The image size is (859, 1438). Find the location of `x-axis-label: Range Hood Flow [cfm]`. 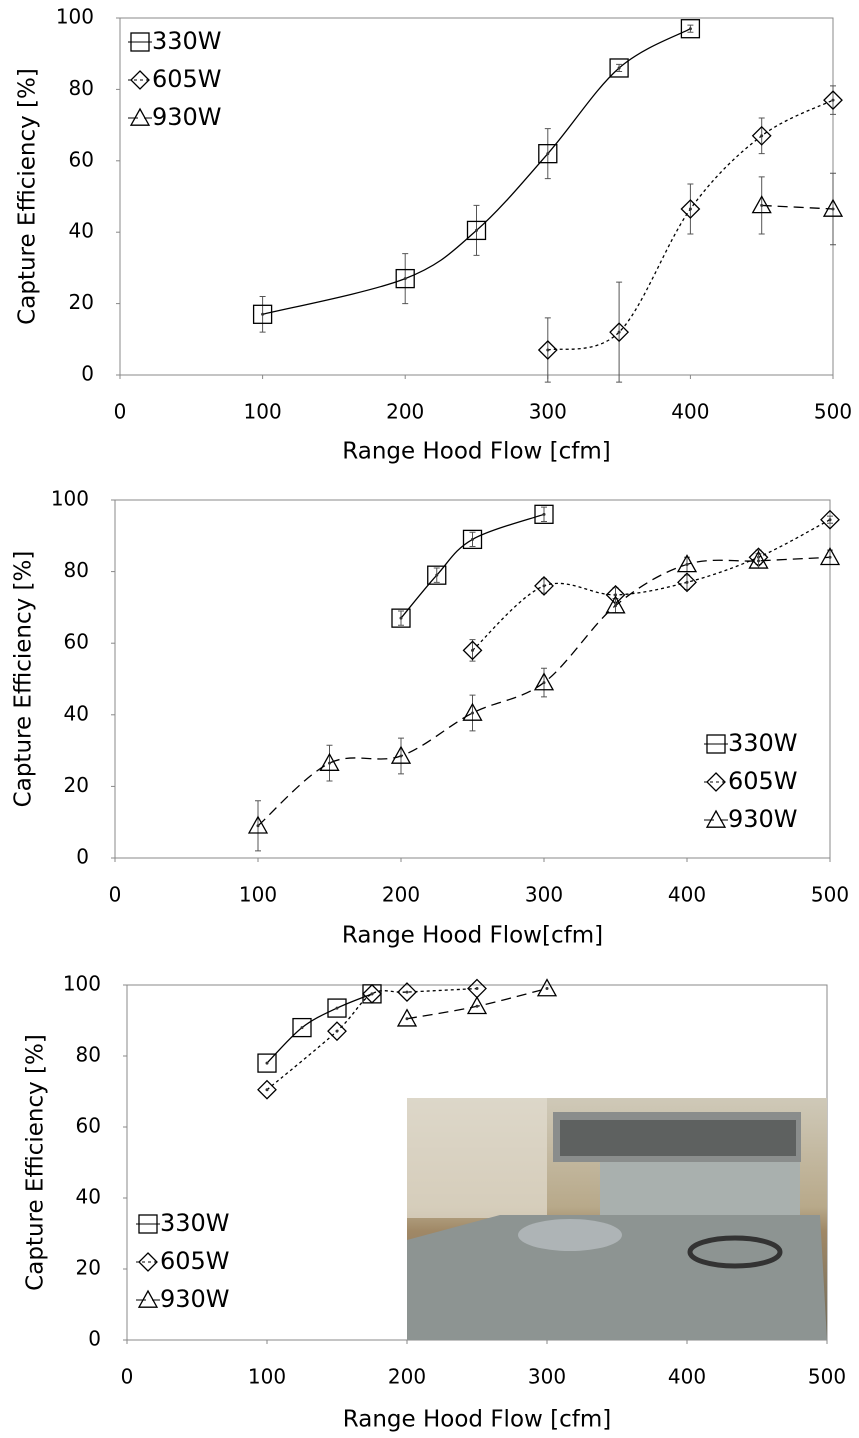

x-axis-label: Range Hood Flow [cfm] is located at coordinates (476, 452).